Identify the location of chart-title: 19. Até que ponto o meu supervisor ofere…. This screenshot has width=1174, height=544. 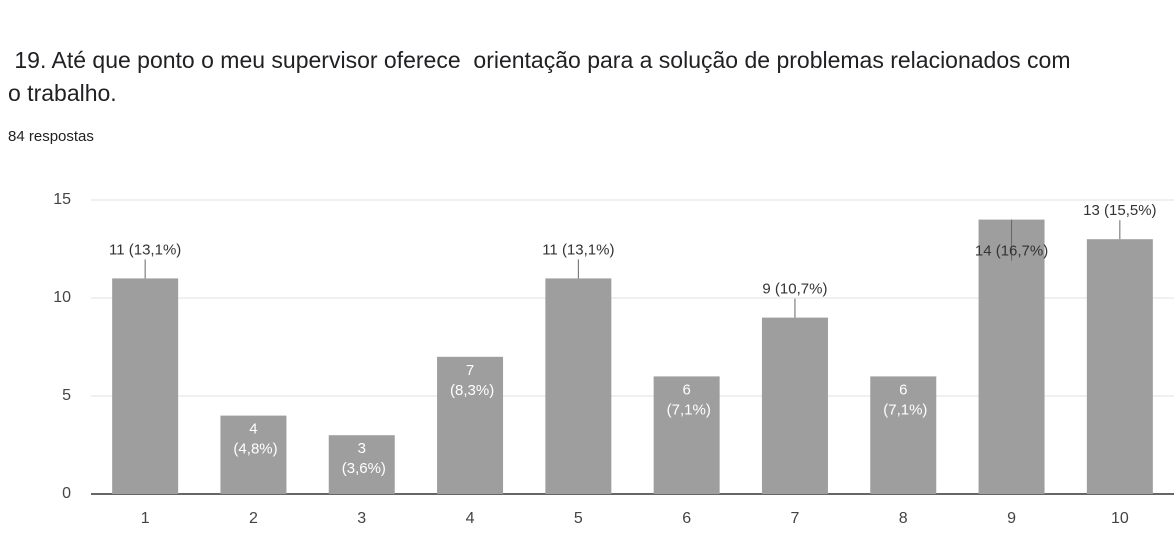
(542, 76).